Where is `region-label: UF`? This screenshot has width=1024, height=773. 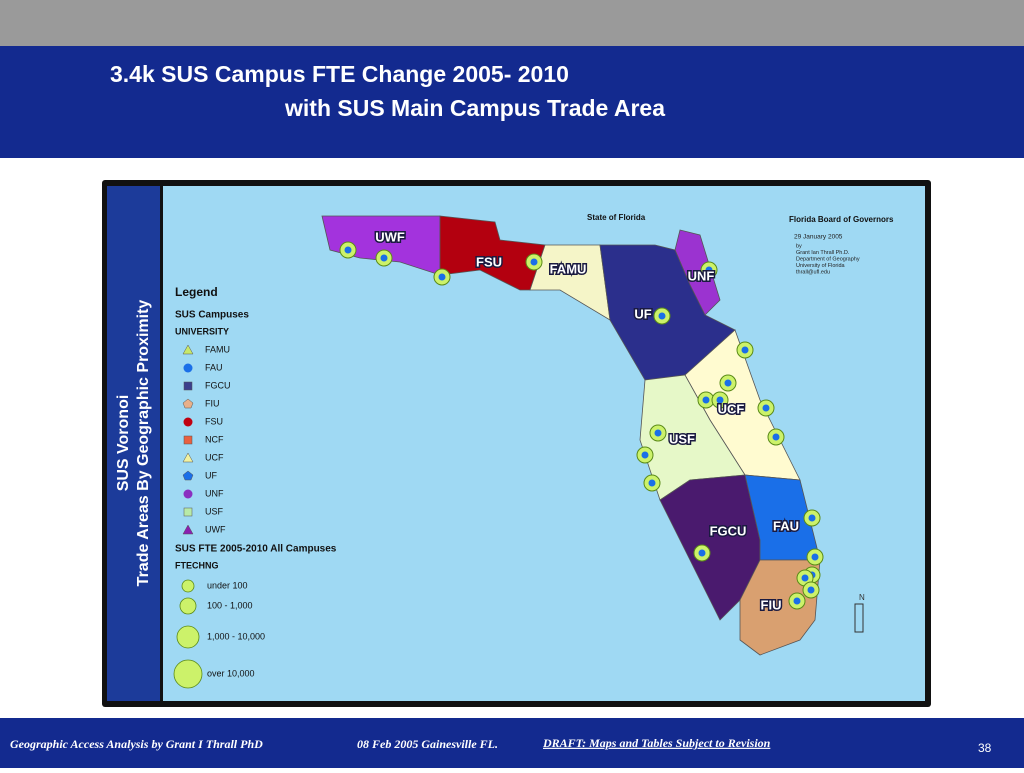
region-label: UF is located at coordinates (642, 313).